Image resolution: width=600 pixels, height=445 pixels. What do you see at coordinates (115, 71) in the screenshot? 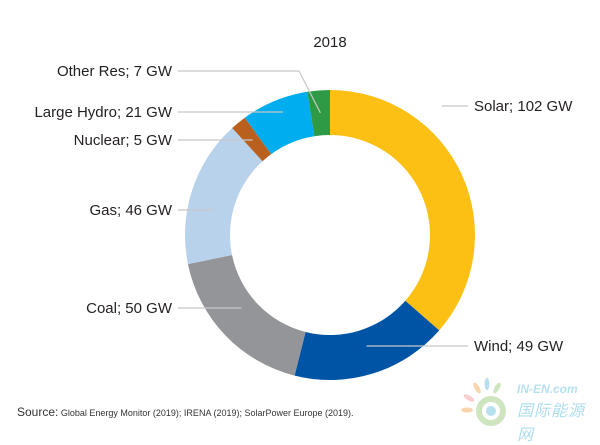
I see `label-other-res: Other Res; 7 GW` at bounding box center [115, 71].